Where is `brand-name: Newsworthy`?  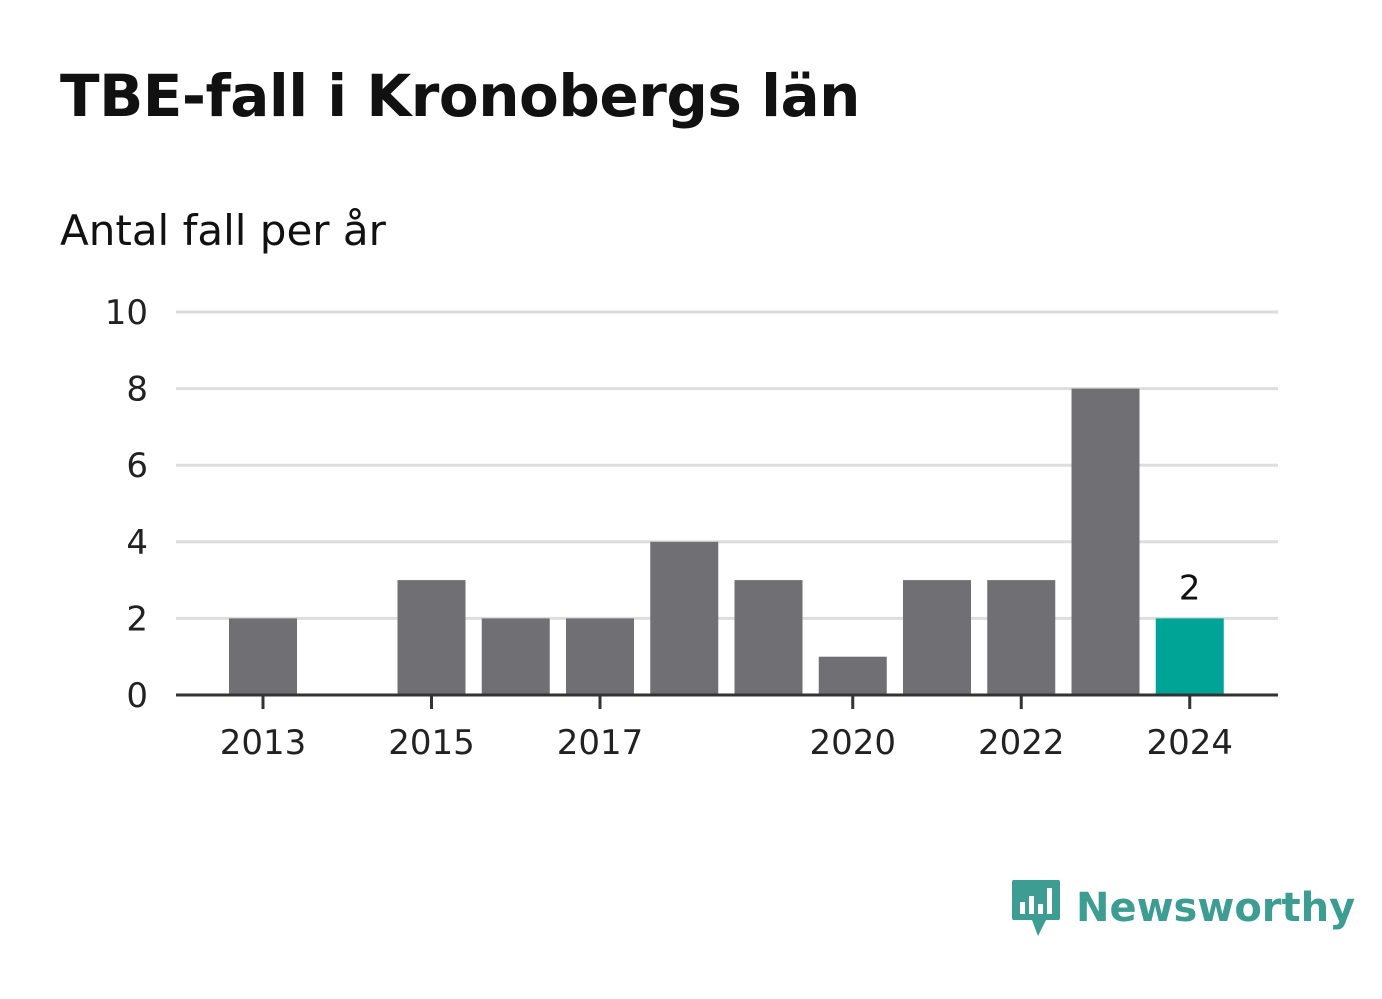 brand-name: Newsworthy is located at coordinates (1216, 908).